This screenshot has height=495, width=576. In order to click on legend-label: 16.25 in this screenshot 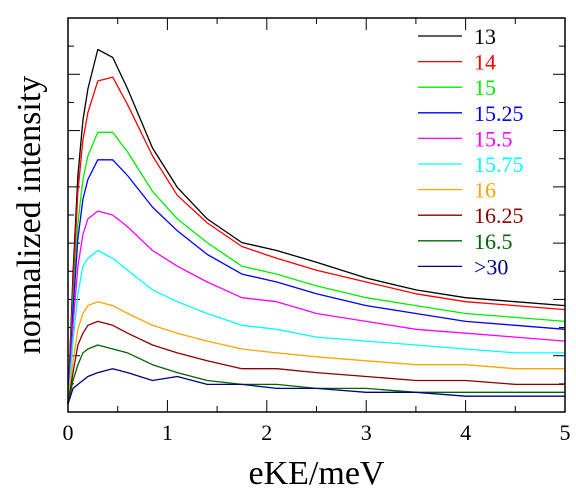, I will do `click(499, 215)`.